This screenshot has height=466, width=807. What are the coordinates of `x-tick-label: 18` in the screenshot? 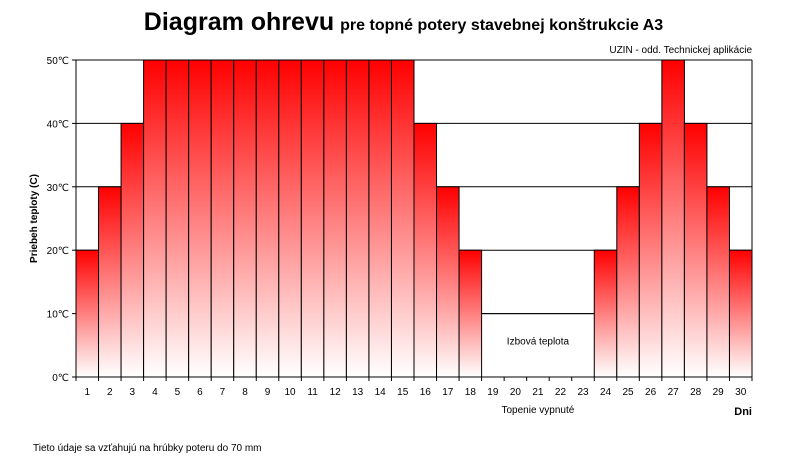 It's located at (471, 392).